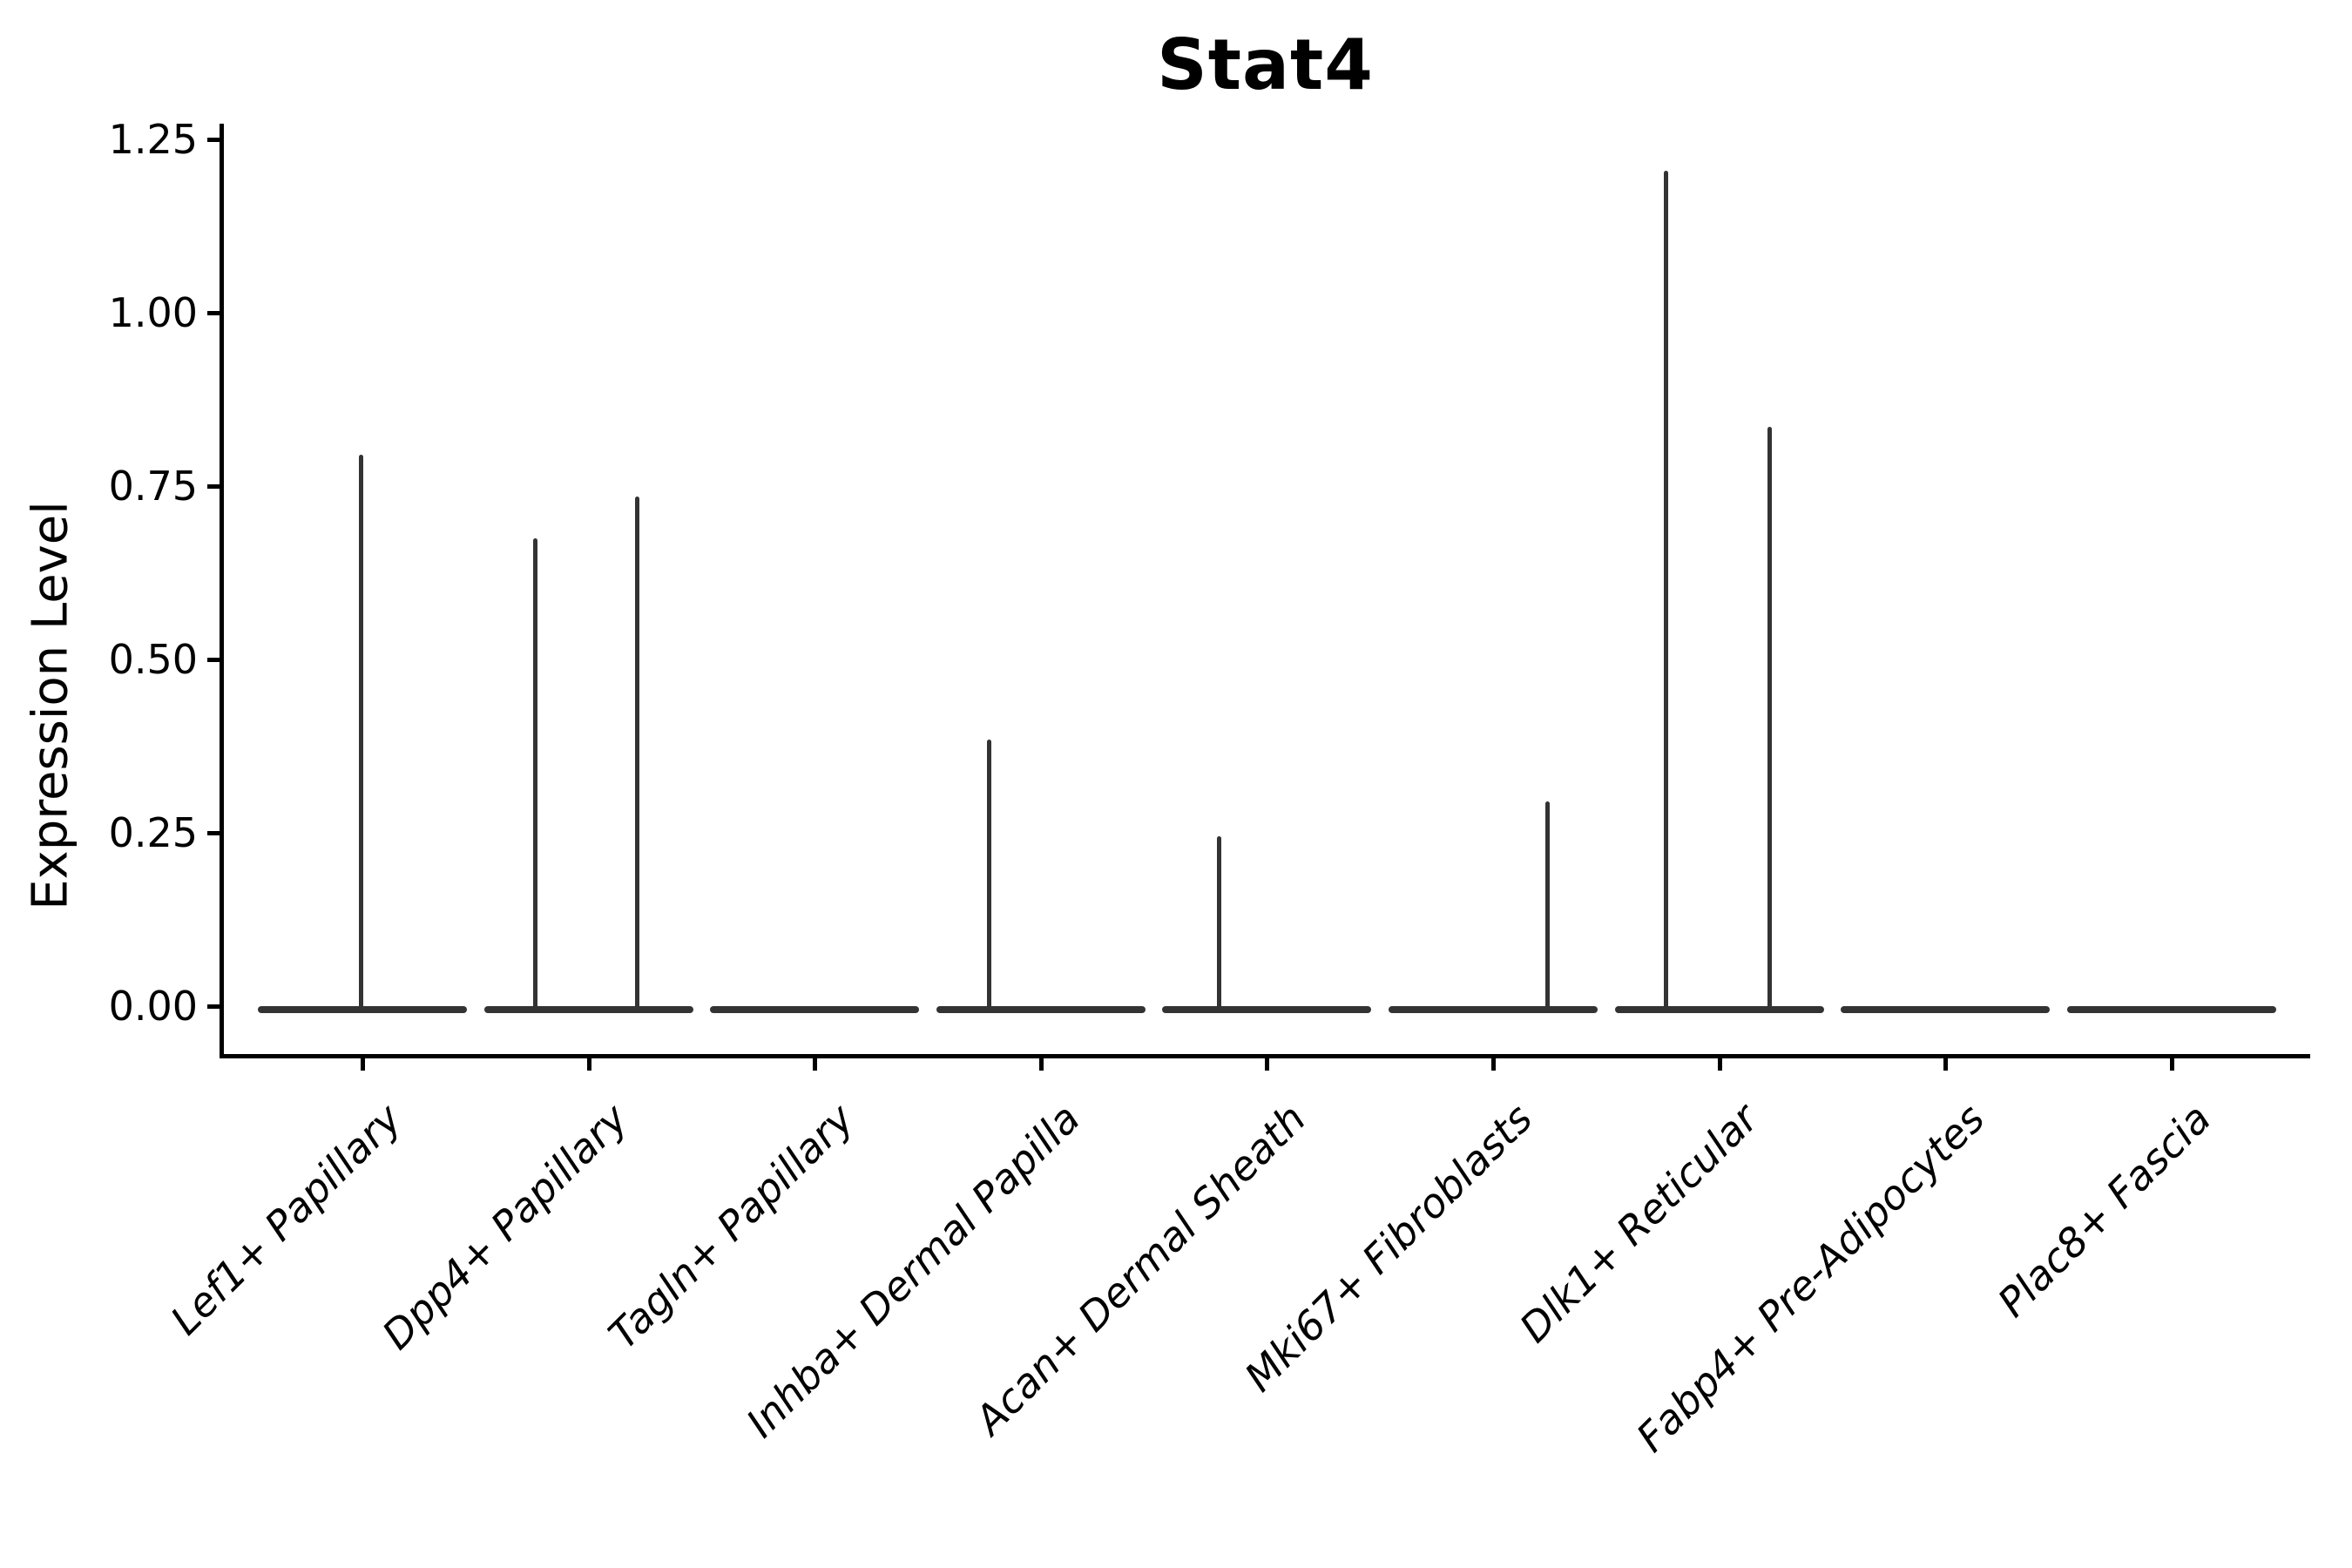 This screenshot has width=2352, height=1568. Describe the element at coordinates (285, 1219) in the screenshot. I see `x-tick-label: Lef1+ Papillary` at that location.